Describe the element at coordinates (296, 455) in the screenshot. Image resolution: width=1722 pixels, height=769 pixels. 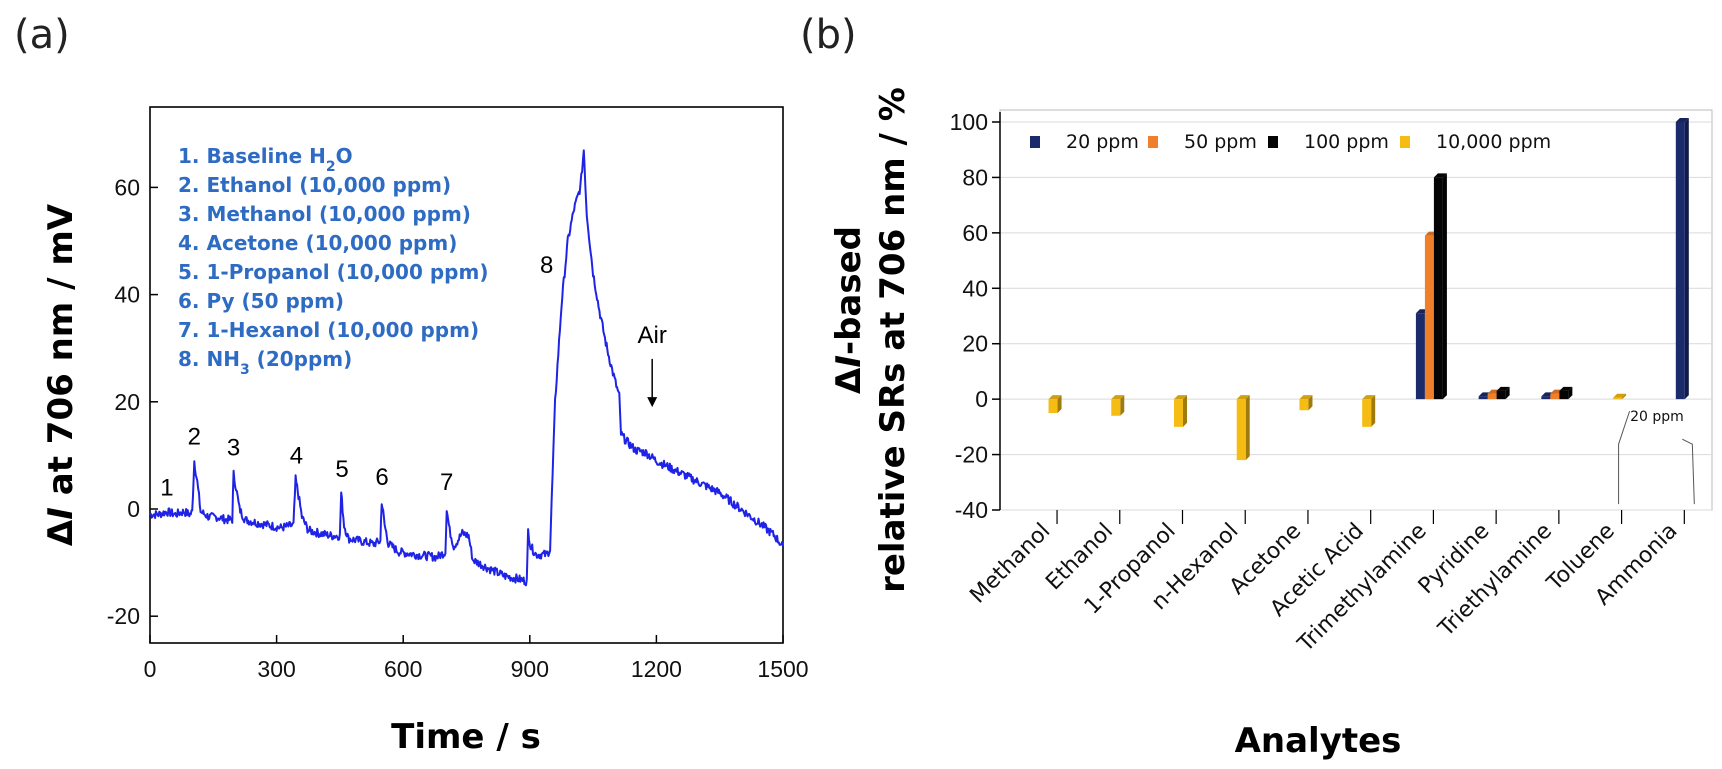
I see `peak-label-4: 4` at that location.